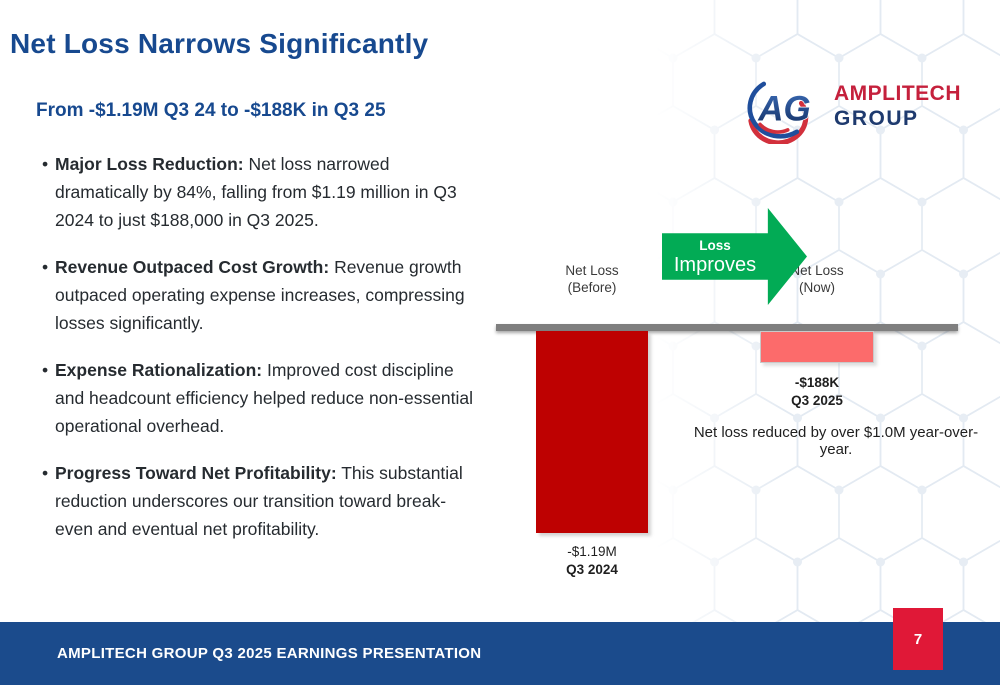 The width and height of the screenshot is (1000, 685). What do you see at coordinates (783, 109) in the screenshot?
I see `logo-monogram: AG` at bounding box center [783, 109].